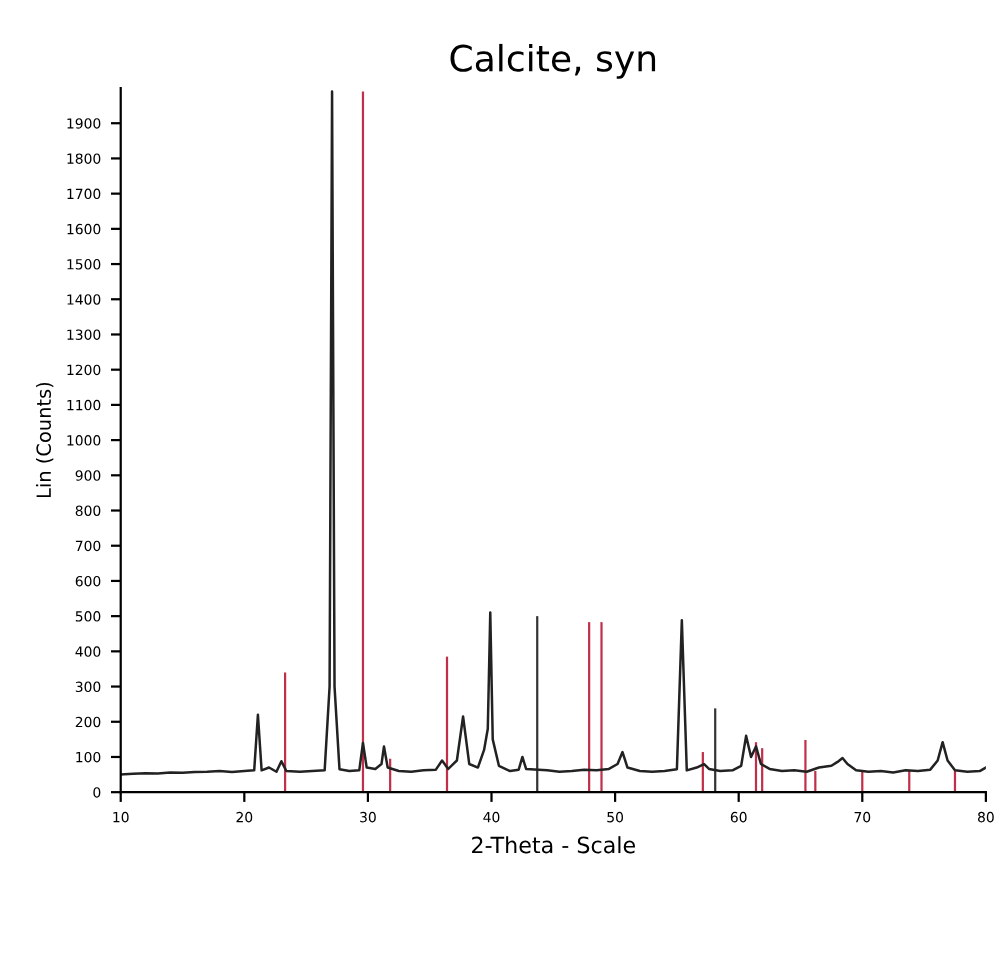 This screenshot has height=978, width=1006. Describe the element at coordinates (45, 440) in the screenshot. I see `y-axis-title: Lin (Counts)` at that location.